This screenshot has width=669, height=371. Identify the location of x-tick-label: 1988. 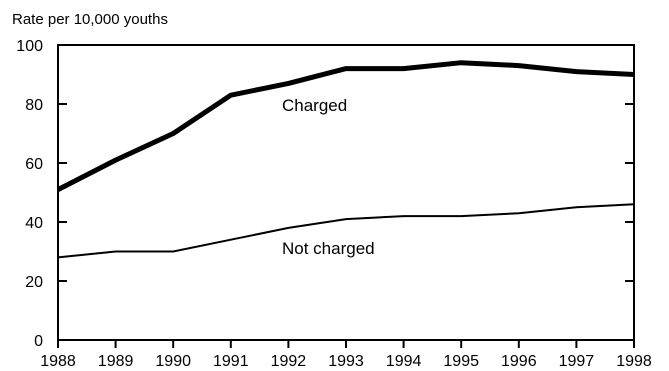
(58, 361).